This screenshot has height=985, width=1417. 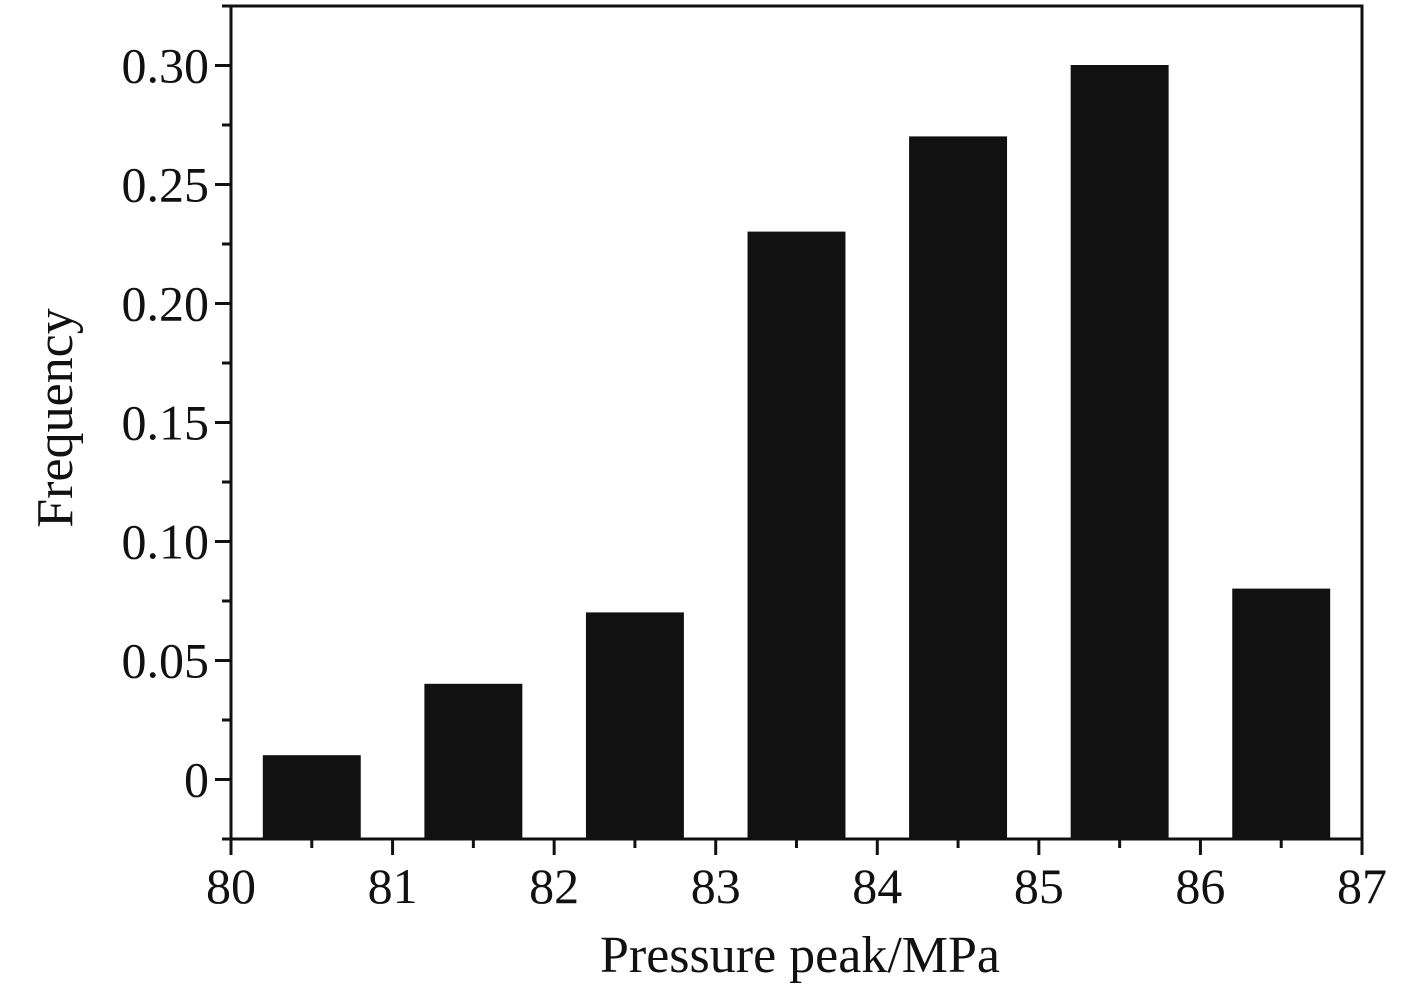 What do you see at coordinates (166, 423) in the screenshot?
I see `y-tick-label-3: 0.15` at bounding box center [166, 423].